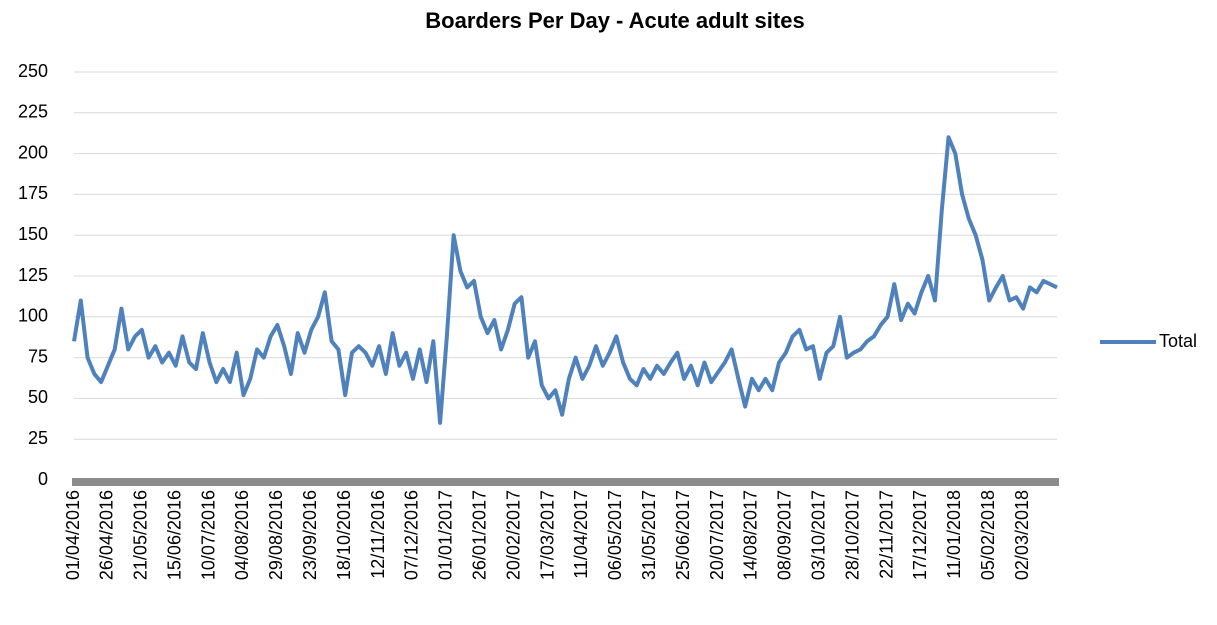 This screenshot has height=625, width=1217. I want to click on x-tick-label: 21/05/2016, so click(141, 535).